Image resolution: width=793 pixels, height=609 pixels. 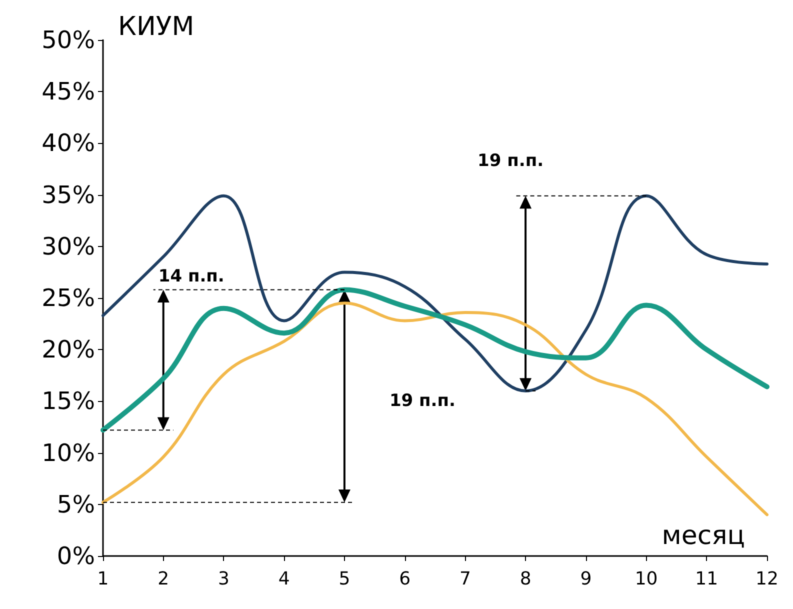 I want to click on x-tick-label: 9, so click(x=586, y=579).